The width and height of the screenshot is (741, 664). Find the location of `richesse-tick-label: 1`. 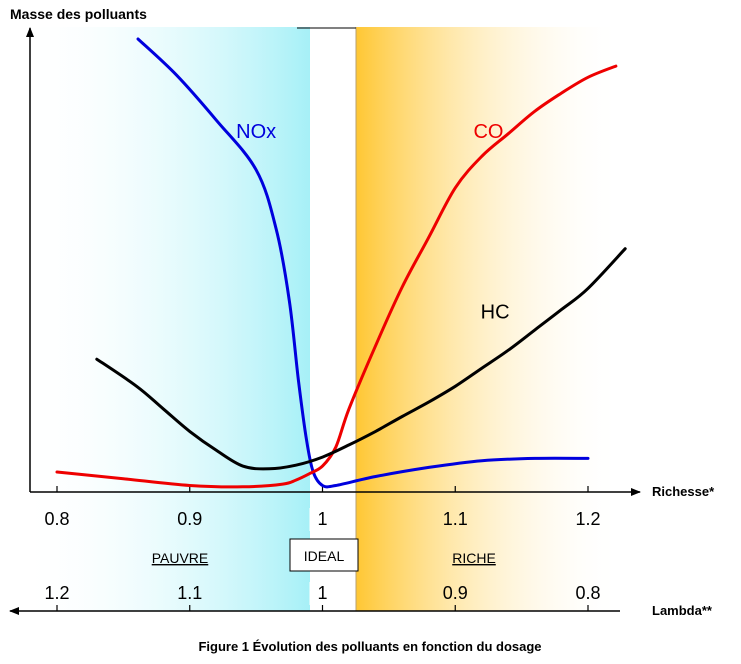

richesse-tick-label: 1 is located at coordinates (322, 519).